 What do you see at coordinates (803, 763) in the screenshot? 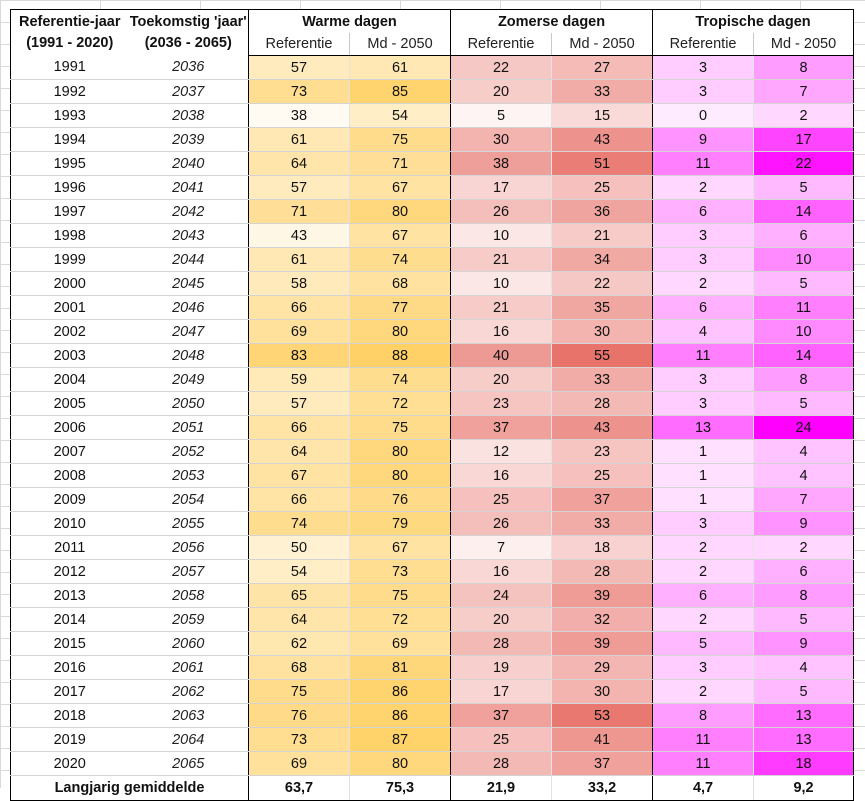
I see `cell-tropisch-md2050: 18` at bounding box center [803, 763].